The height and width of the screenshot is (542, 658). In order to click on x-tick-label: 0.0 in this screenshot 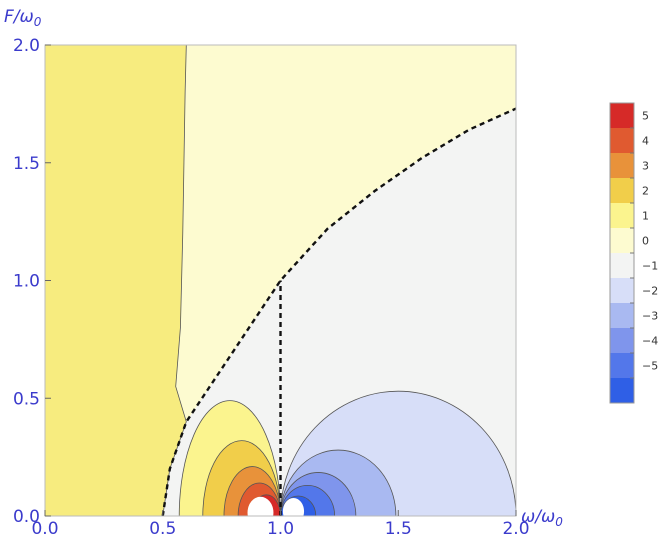, I will do `click(44, 529)`.